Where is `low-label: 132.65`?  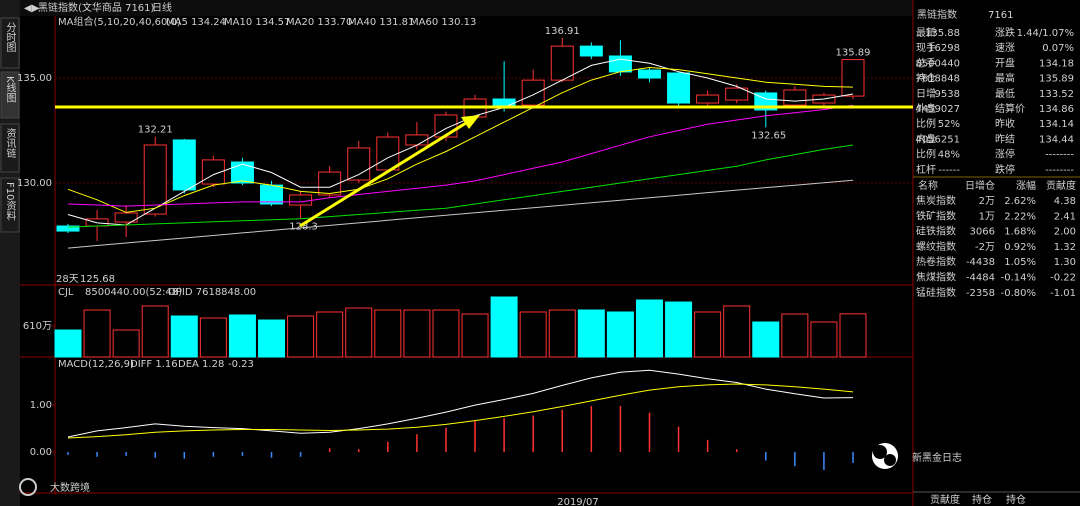 low-label: 132.65 is located at coordinates (768, 135).